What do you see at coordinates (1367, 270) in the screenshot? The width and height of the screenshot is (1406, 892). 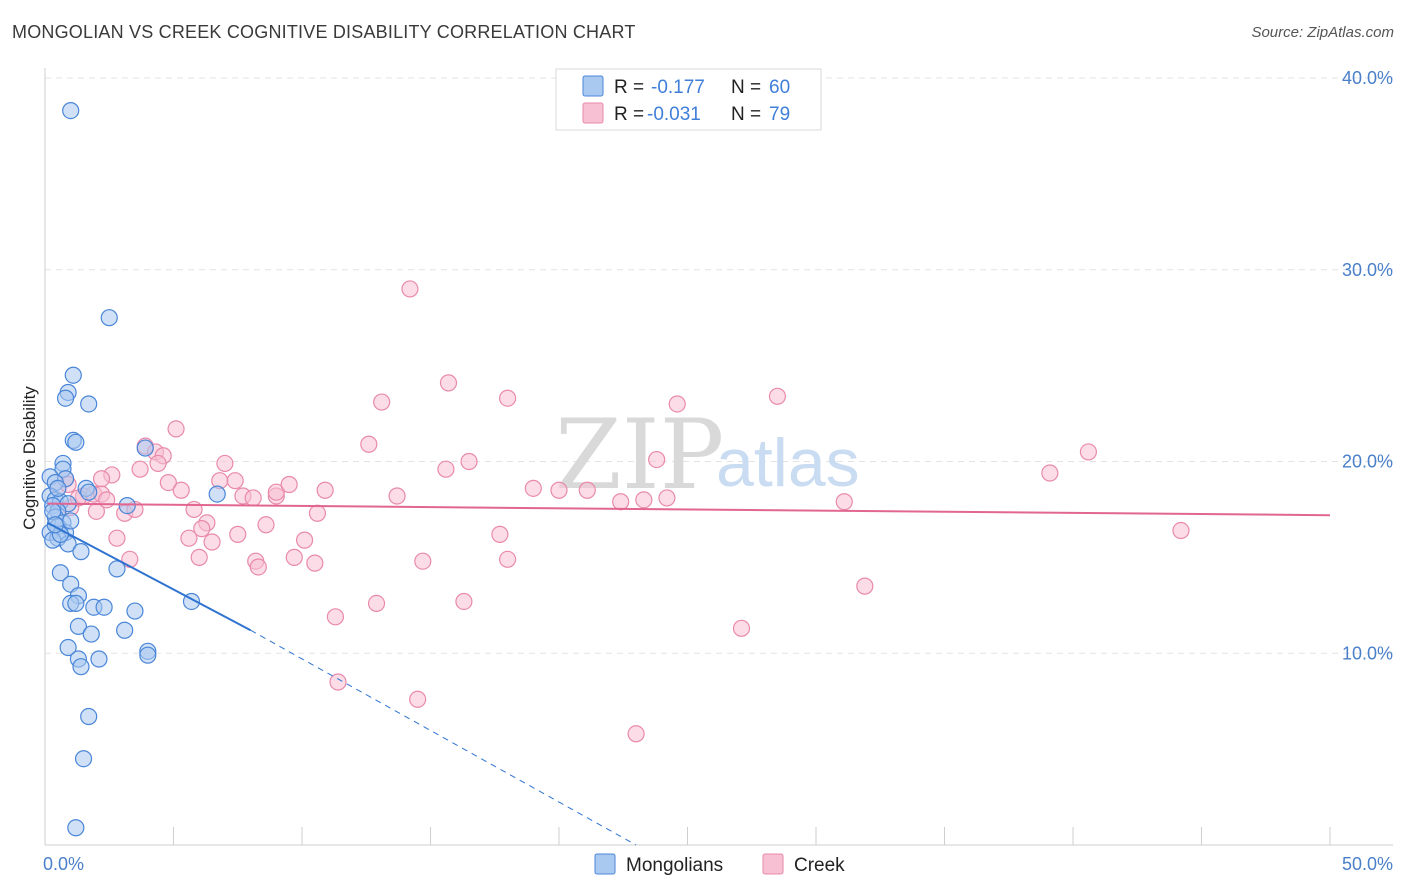 I see `y-tick-label: 30.0%` at bounding box center [1367, 270].